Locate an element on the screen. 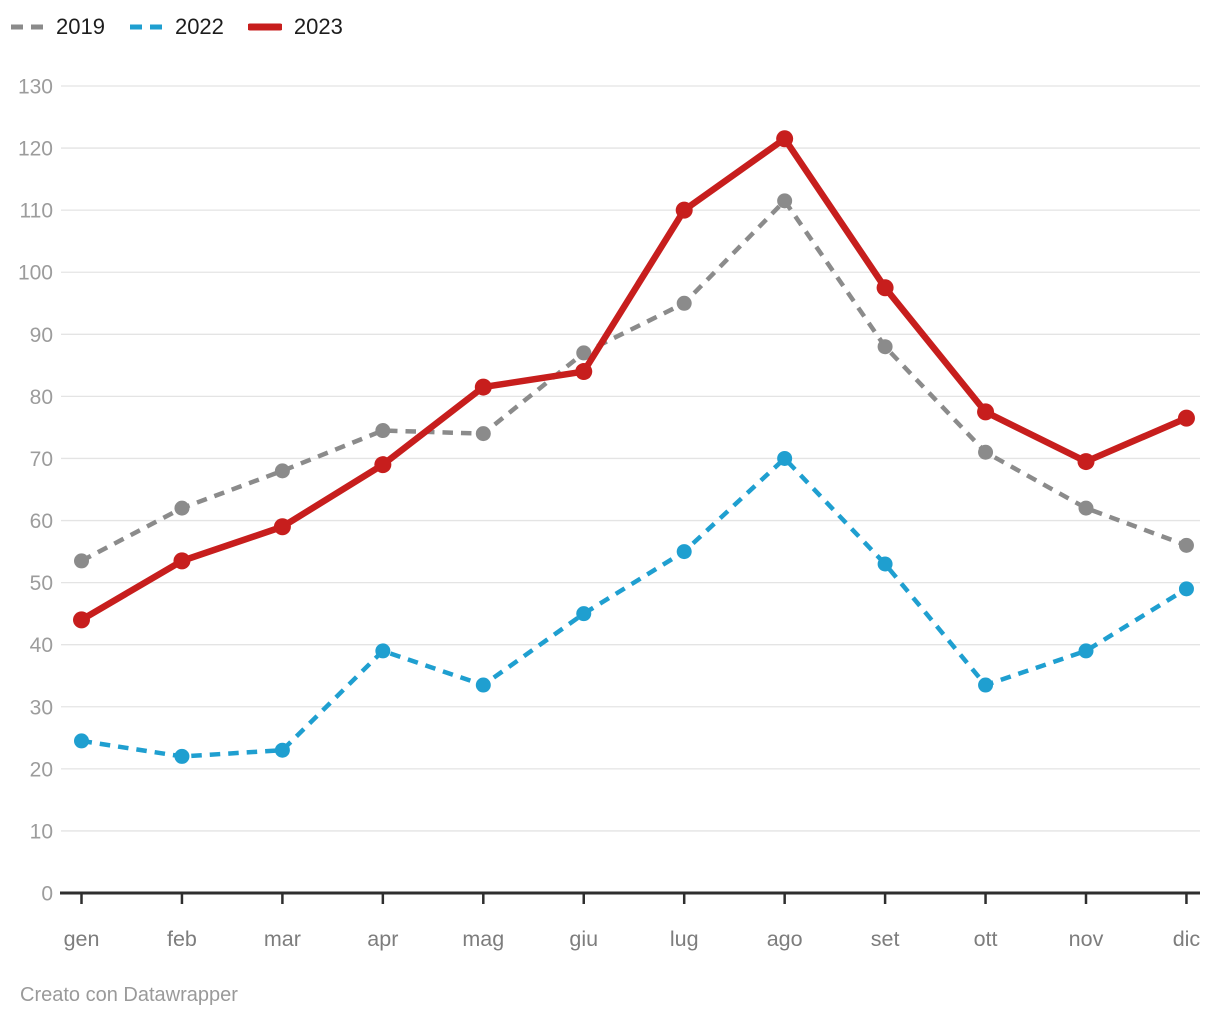  y-axis-tick-label: 80 is located at coordinates (41, 397).